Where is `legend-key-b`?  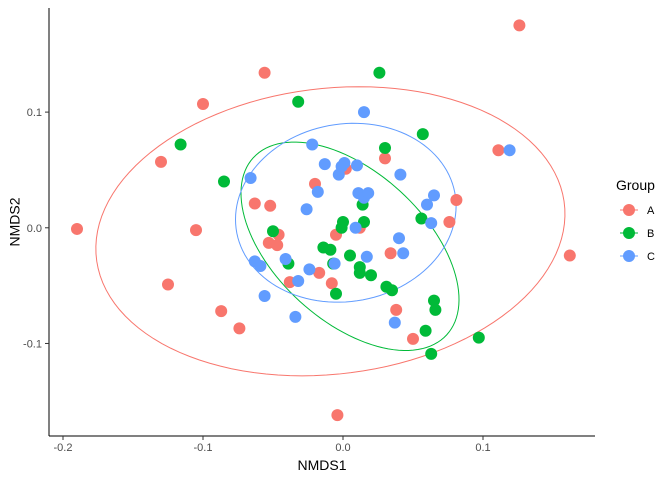
legend-key-b is located at coordinates (629, 233).